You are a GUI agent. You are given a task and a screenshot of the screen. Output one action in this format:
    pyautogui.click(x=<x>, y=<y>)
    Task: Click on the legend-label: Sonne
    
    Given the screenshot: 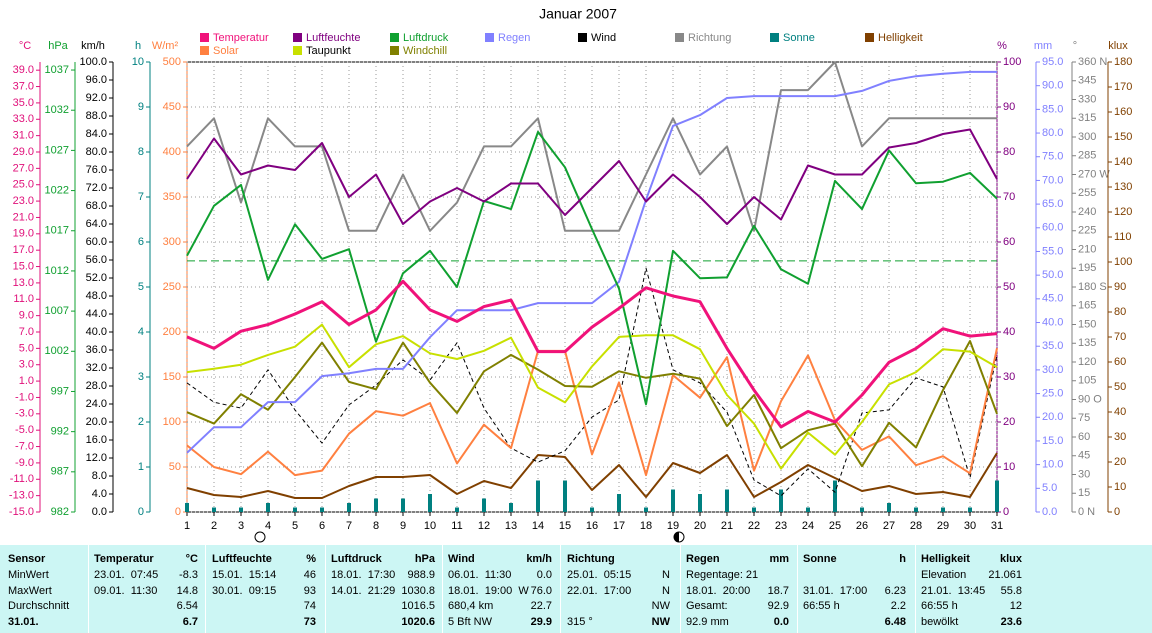 What is the action you would take?
    pyautogui.click(x=799, y=38)
    